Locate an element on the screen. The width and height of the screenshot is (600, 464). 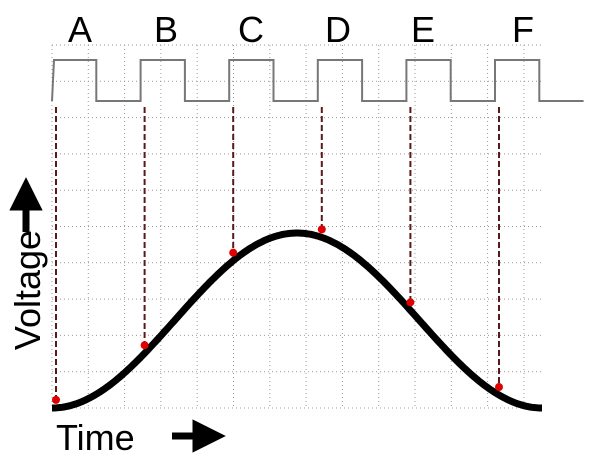
x-arrow is located at coordinates (199, 436).